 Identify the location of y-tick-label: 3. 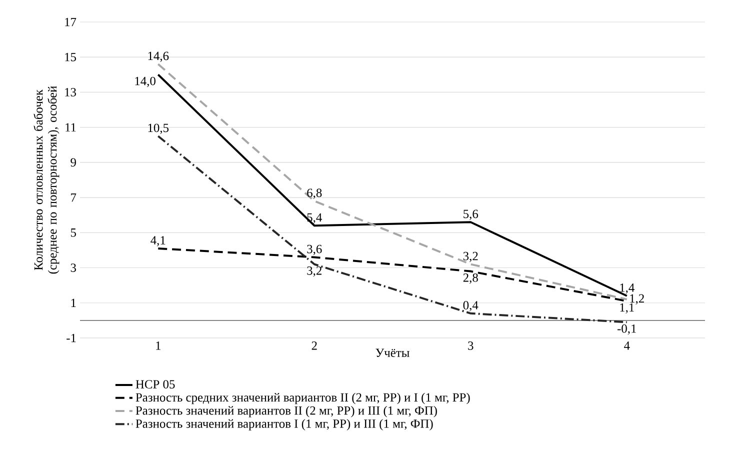
(73, 268).